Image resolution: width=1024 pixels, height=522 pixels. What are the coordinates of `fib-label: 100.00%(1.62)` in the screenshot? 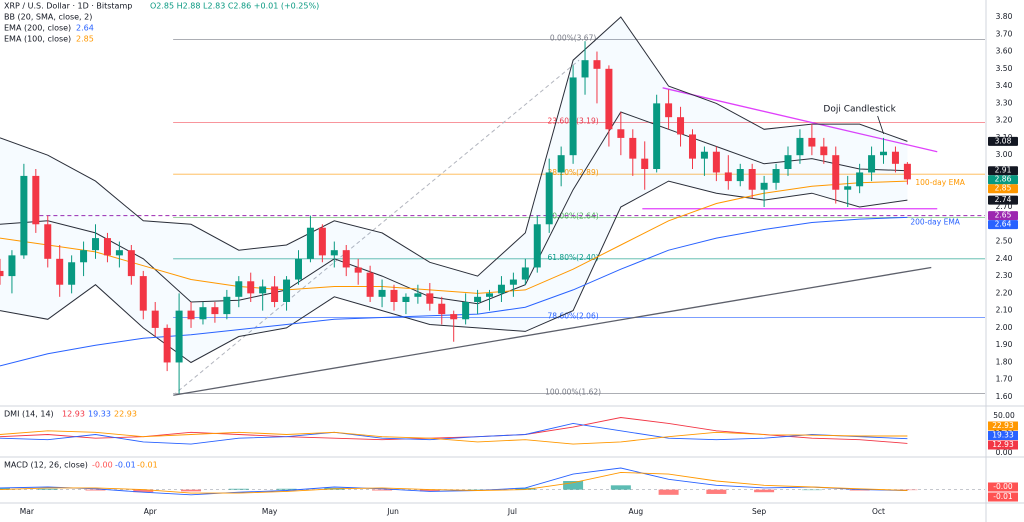 It's located at (573, 392).